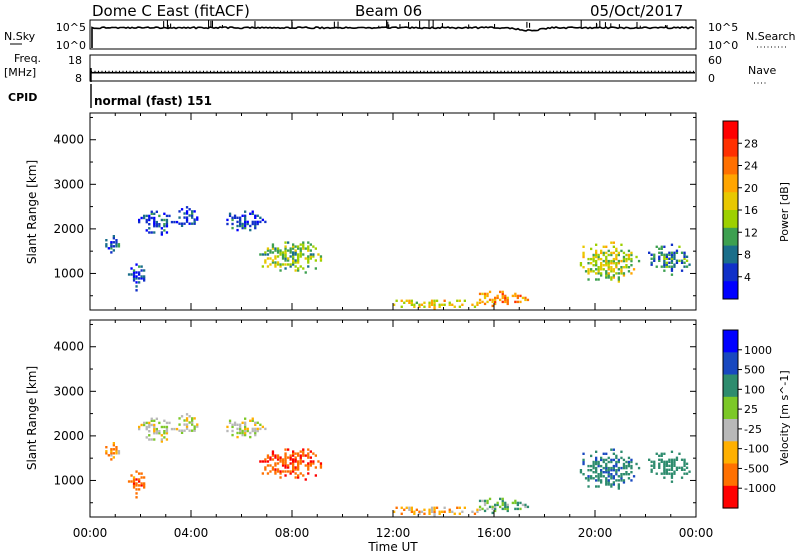 This screenshot has width=800, height=554. Describe the element at coordinates (758, 350) in the screenshot. I see `colorbar-tick-label: 1000` at that location.